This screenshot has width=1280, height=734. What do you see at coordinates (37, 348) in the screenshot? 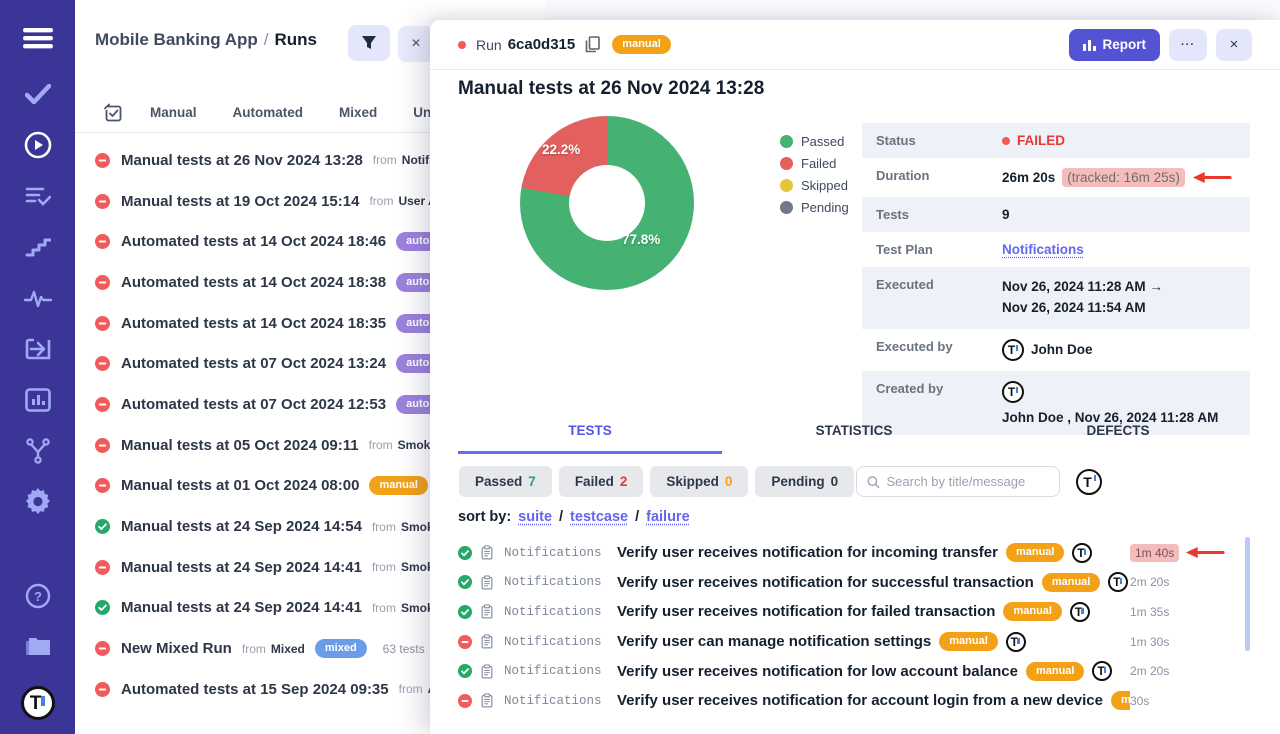
I see `import-icon` at bounding box center [37, 348].